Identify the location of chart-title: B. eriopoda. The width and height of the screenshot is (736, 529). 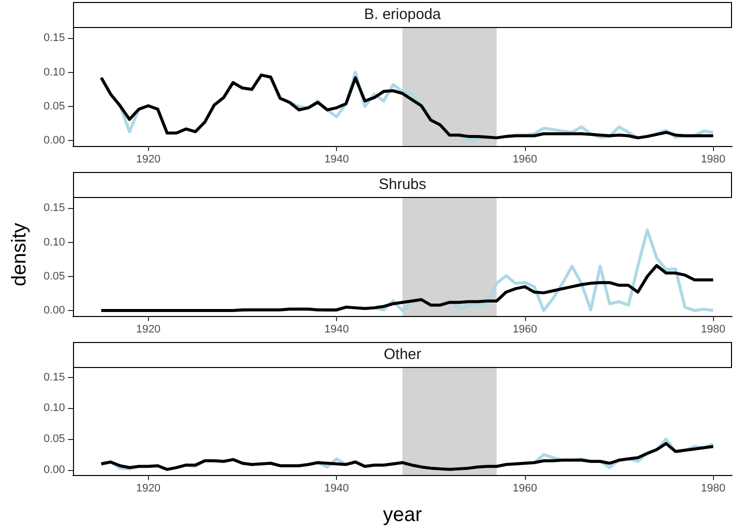
(402, 15).